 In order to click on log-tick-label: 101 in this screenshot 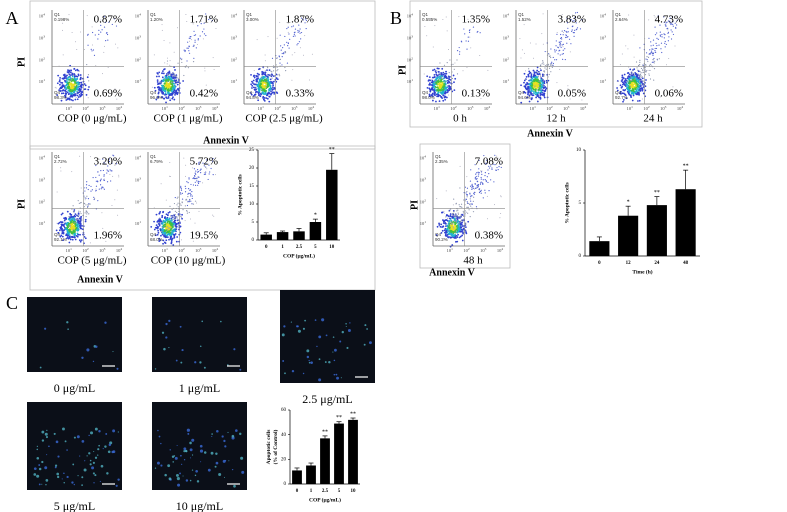, I will do `click(69, 250)`.